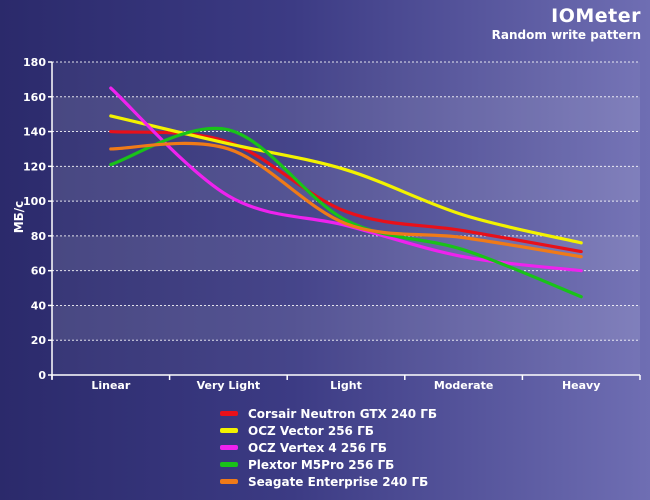 This screenshot has height=500, width=650. What do you see at coordinates (338, 481) in the screenshot?
I see `legend-label: Seagate Enterprise 240 ГБ` at bounding box center [338, 481].